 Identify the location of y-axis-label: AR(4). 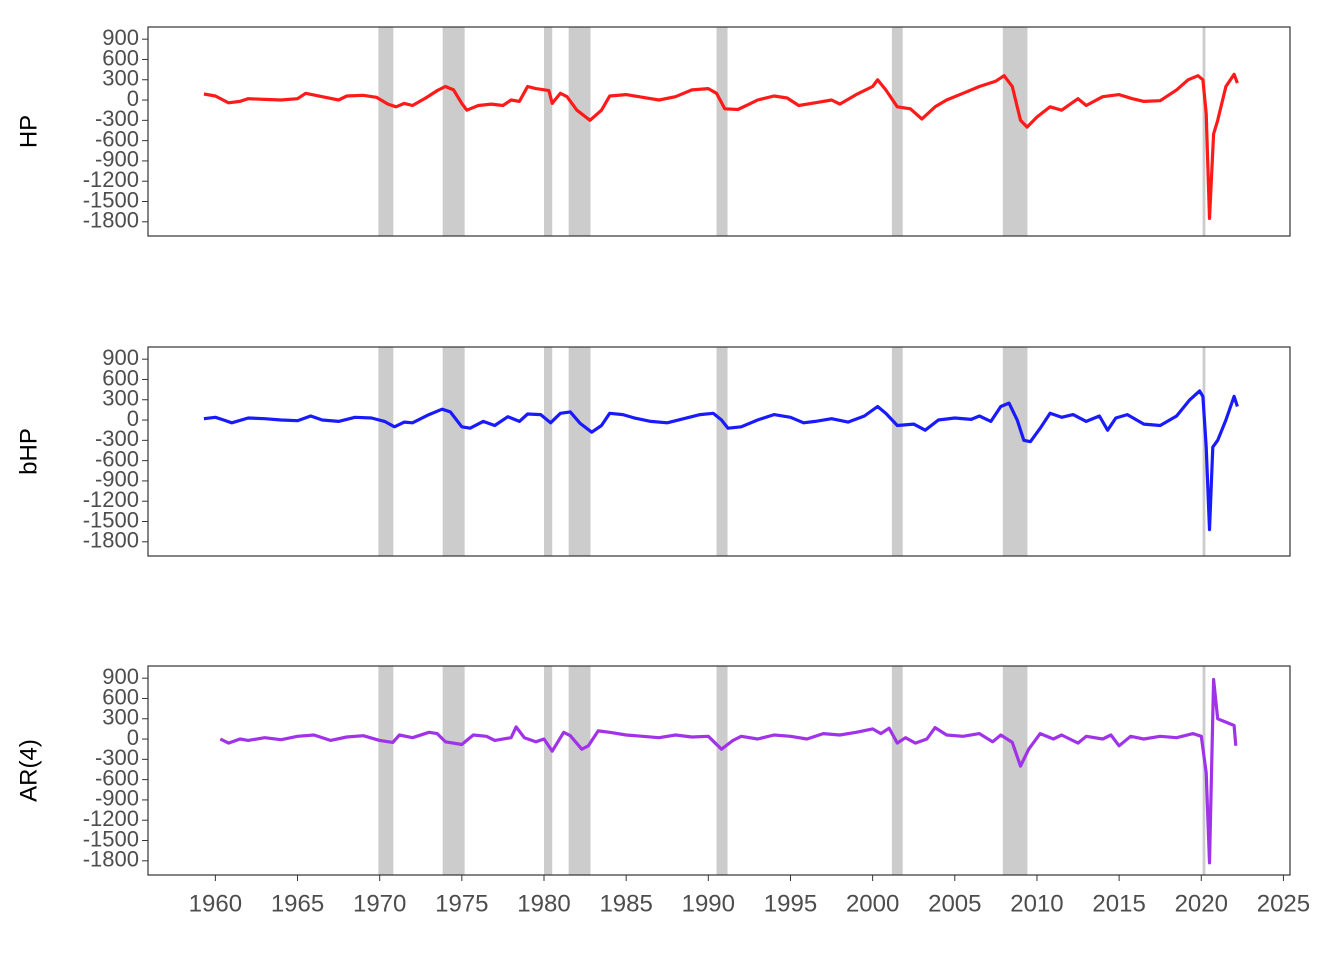
(28, 770).